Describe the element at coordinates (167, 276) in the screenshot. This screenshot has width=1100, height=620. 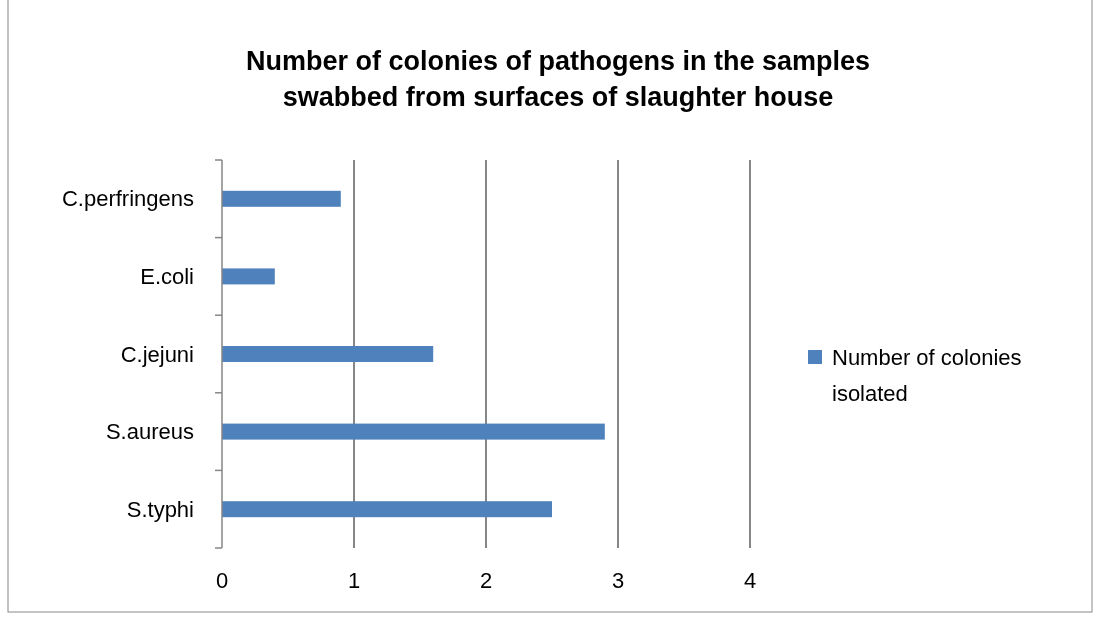
I see `y-tick-label: E.coli` at that location.